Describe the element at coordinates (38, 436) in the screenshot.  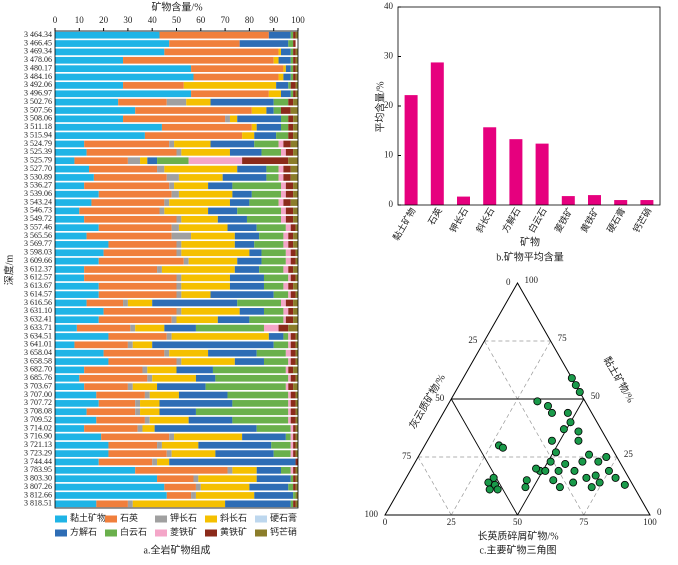
I see `y-tick-label: 3 716.90` at that location.